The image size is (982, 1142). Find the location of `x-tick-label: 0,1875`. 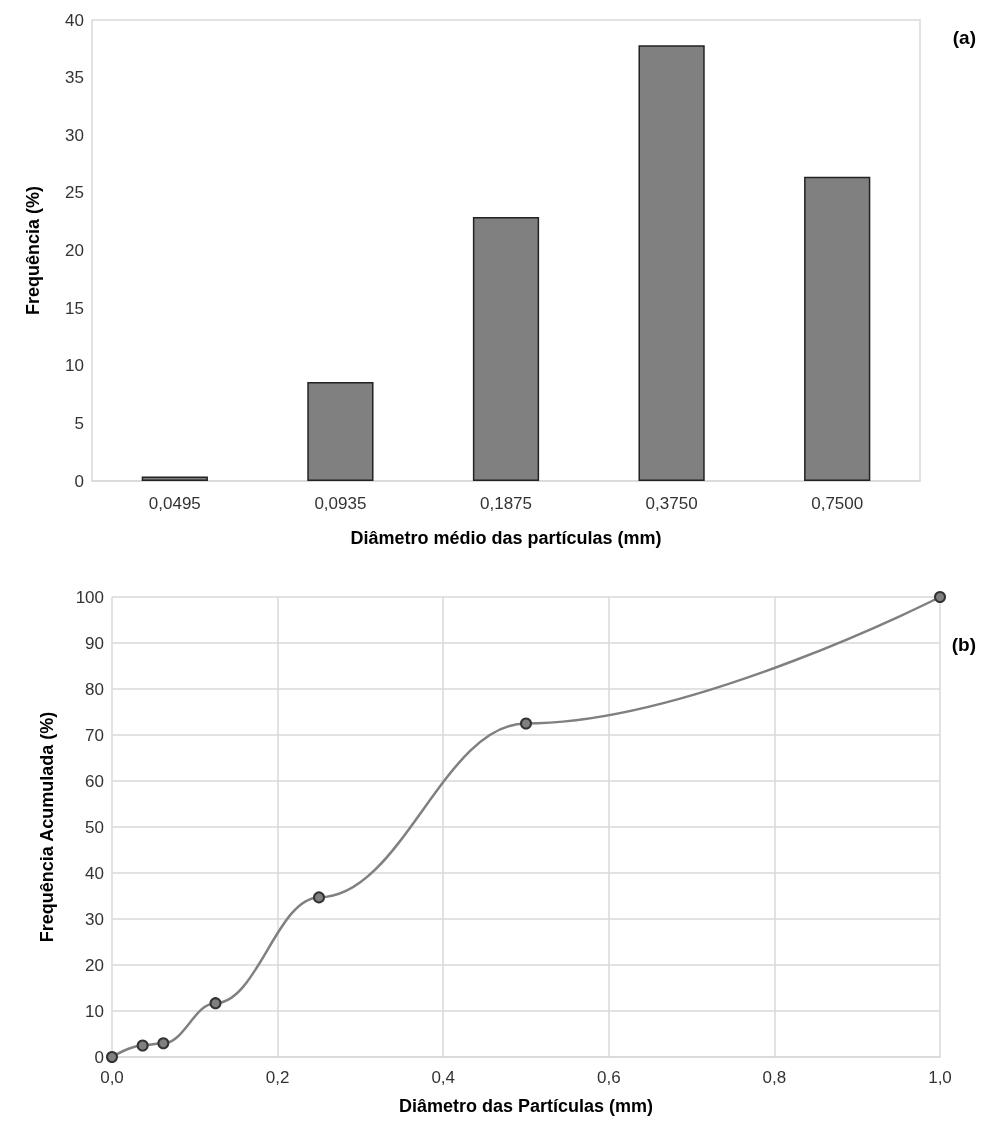

x-tick-label: 0,1875 is located at coordinates (506, 503).